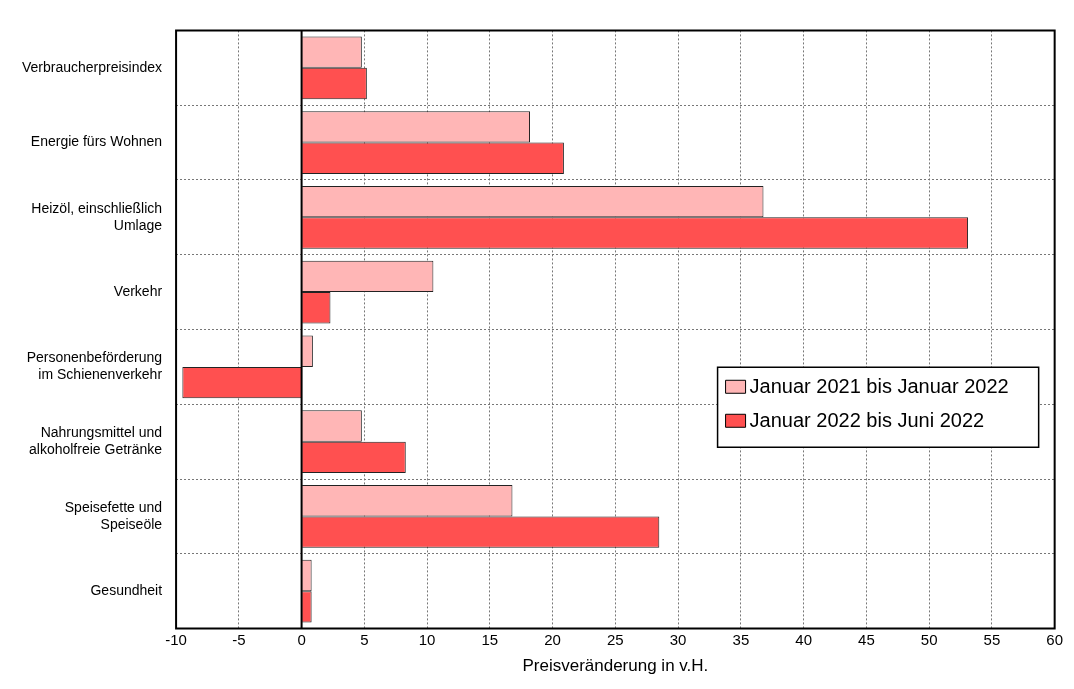 Image resolution: width=1074 pixels, height=689 pixels. I want to click on x-tick-label: 45, so click(866, 639).